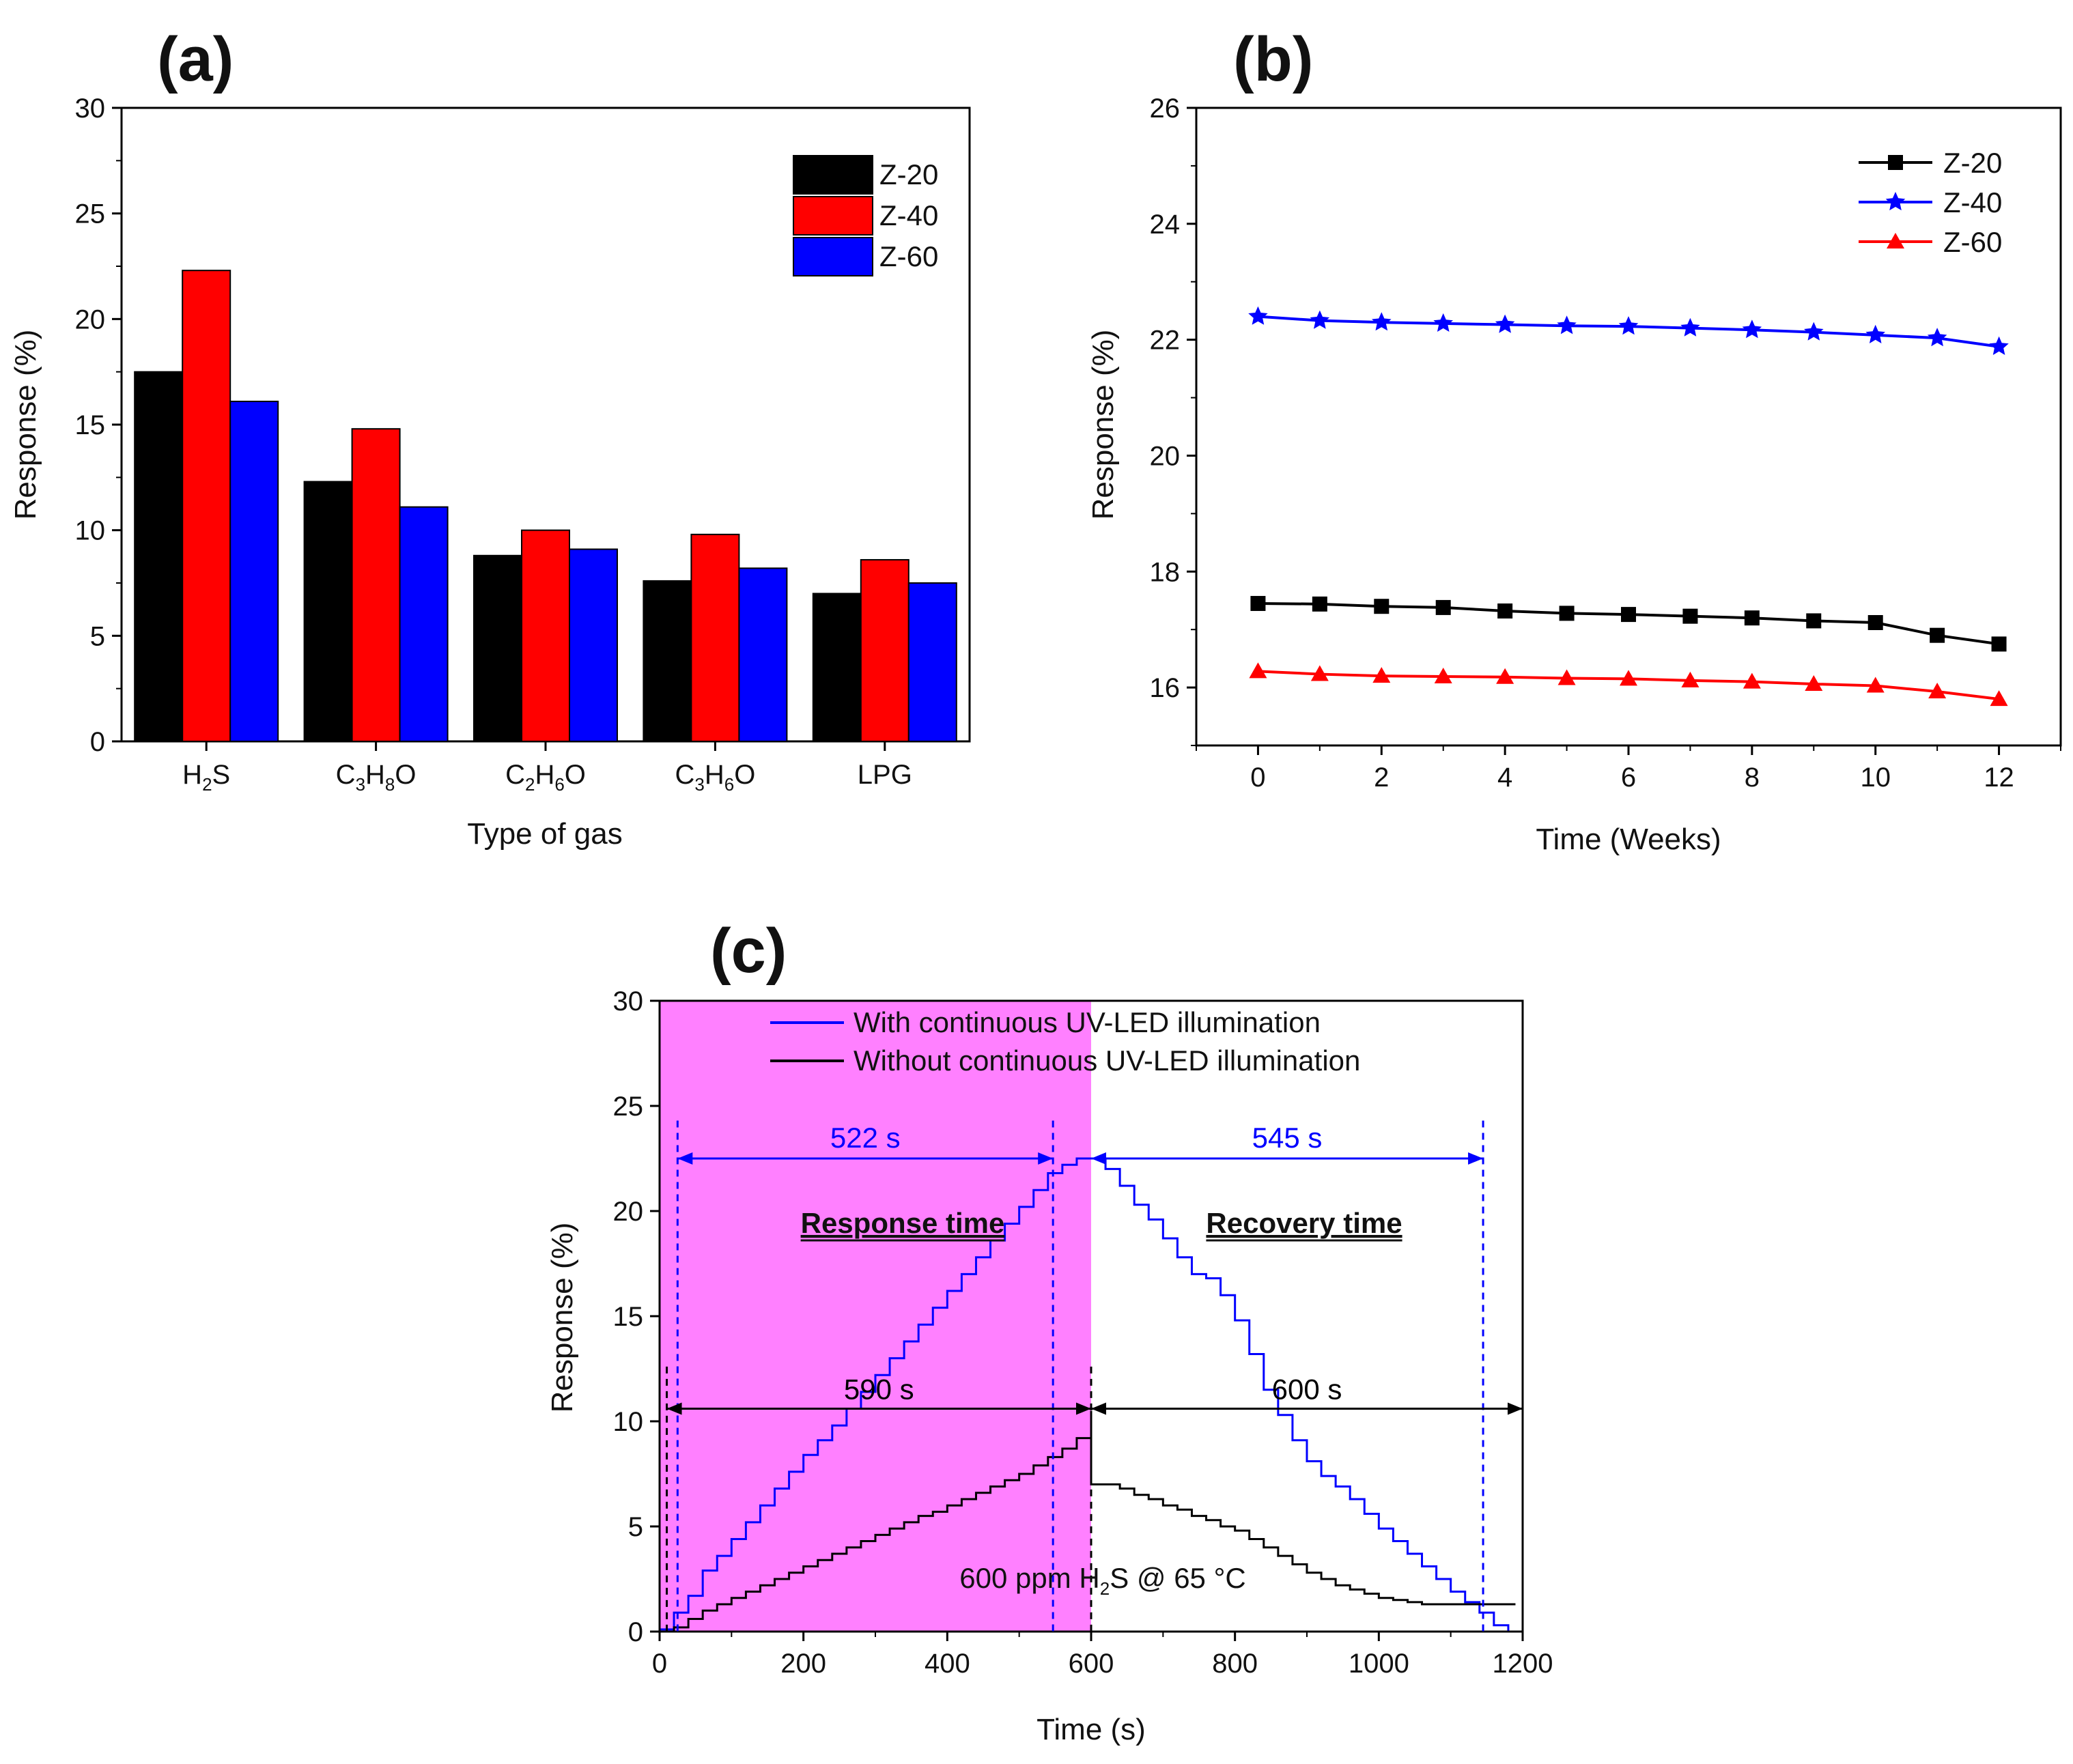 The width and height of the screenshot is (2073, 1764). Describe the element at coordinates (1098, 1158) in the screenshot. I see `blue-recovery-span-arrowhead-left` at that location.